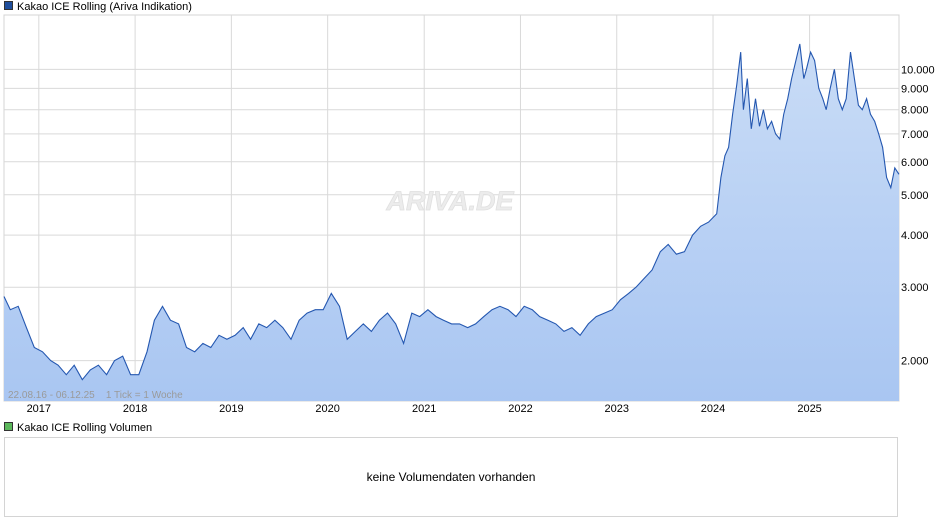  Describe the element at coordinates (915, 196) in the screenshot. I see `y-tick-label: 5.000` at that location.